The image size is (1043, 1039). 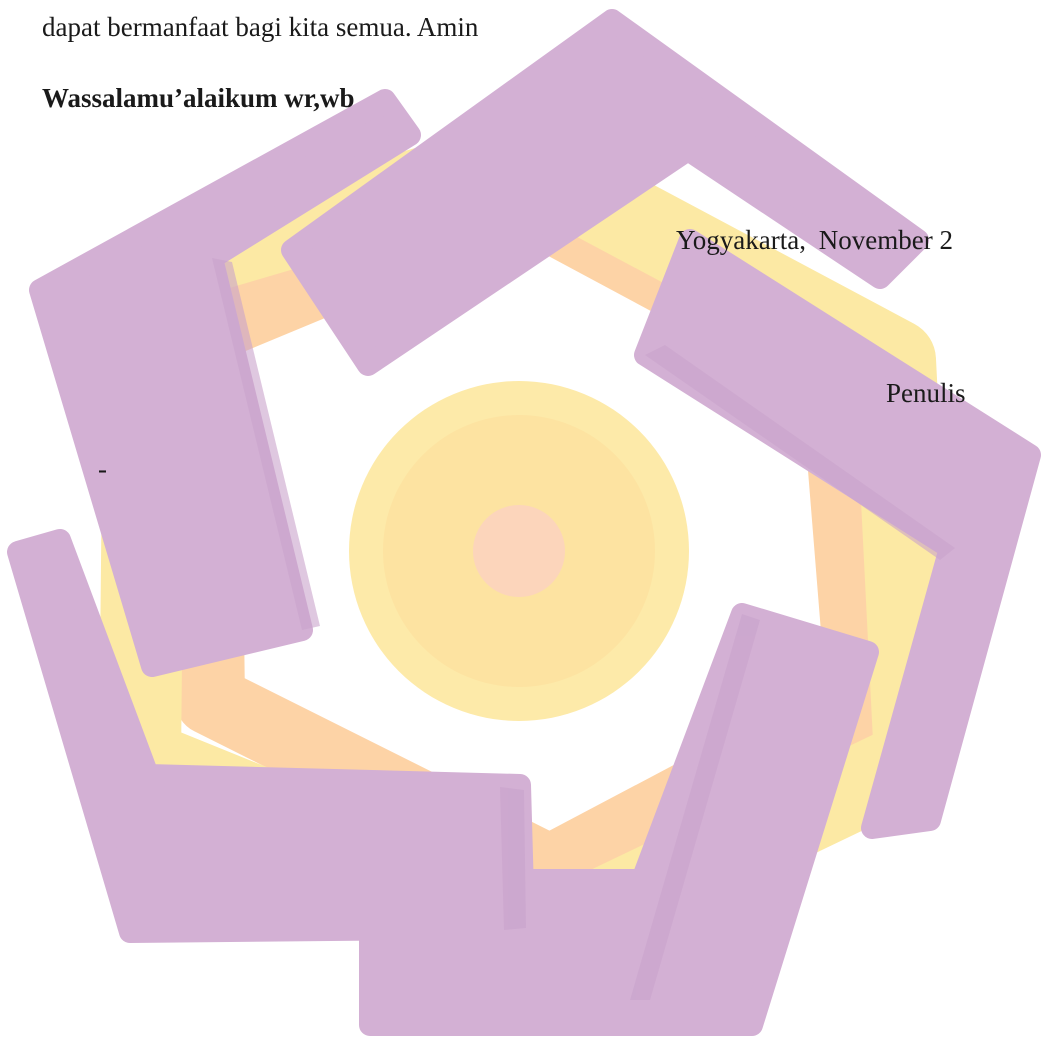 I want to click on closing-salam: Wassalamu’alaikum wr,wb, so click(x=198, y=98).